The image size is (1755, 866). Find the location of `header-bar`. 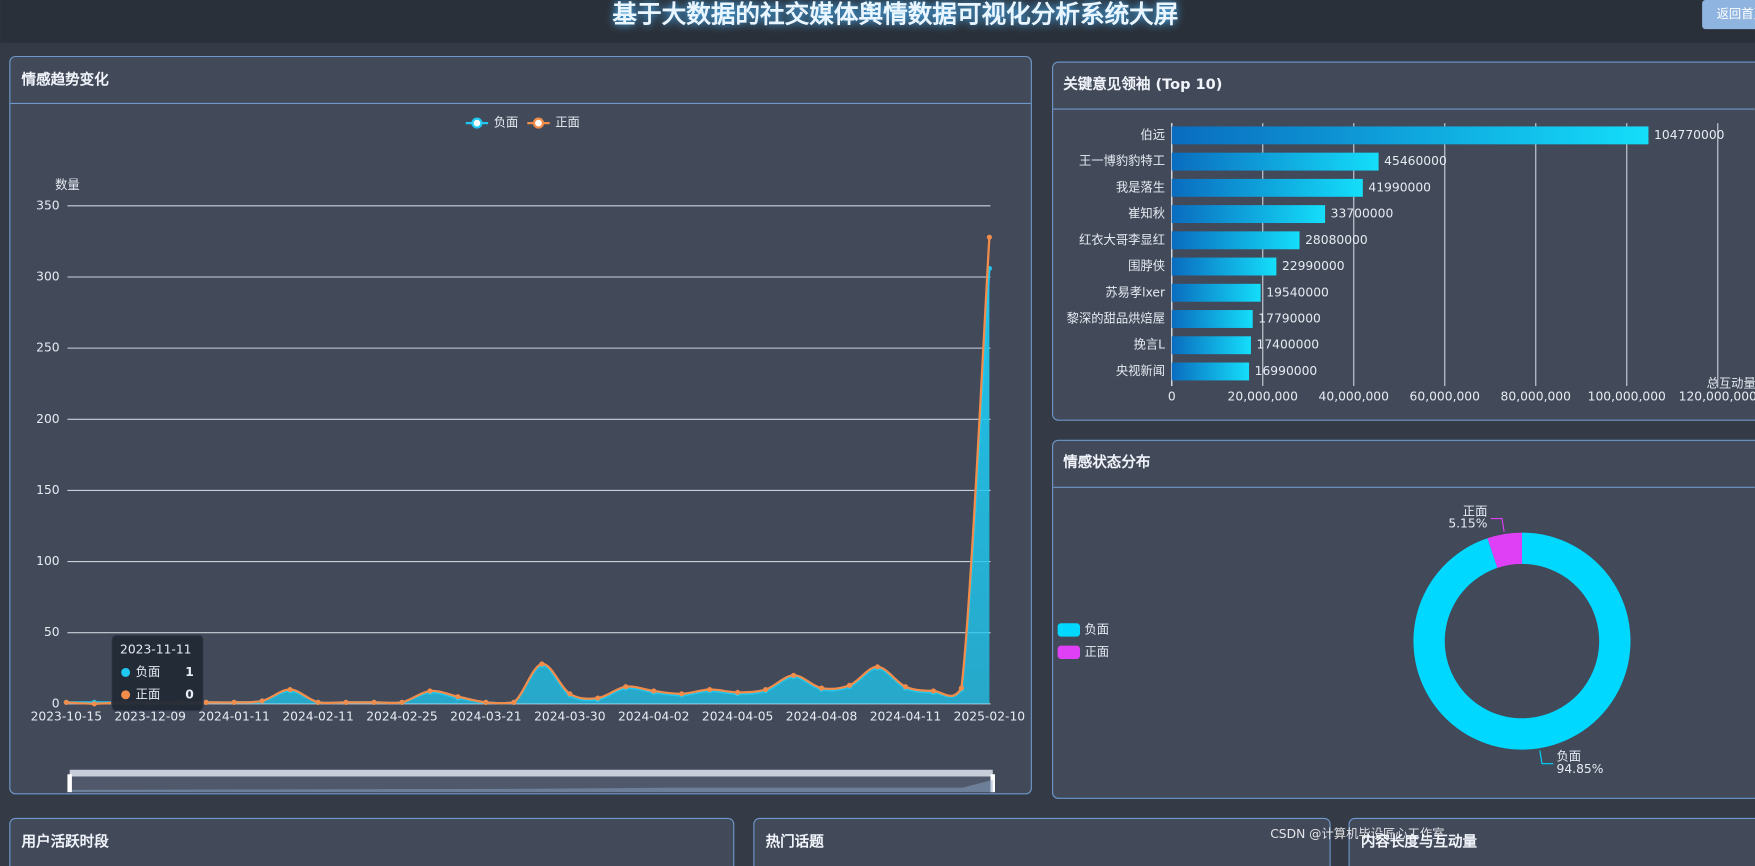

header-bar is located at coordinates (877, 21).